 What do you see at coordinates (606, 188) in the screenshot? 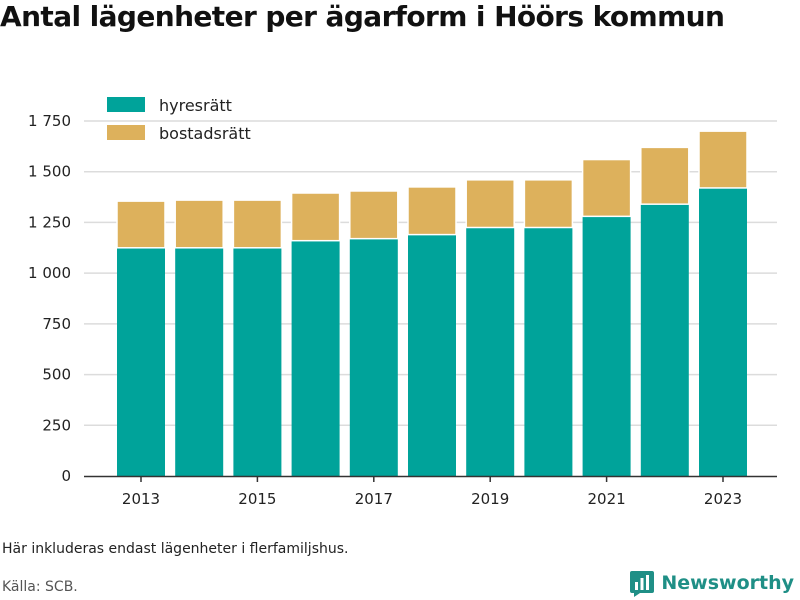
I see `bar-bostadsratt-2021` at bounding box center [606, 188].